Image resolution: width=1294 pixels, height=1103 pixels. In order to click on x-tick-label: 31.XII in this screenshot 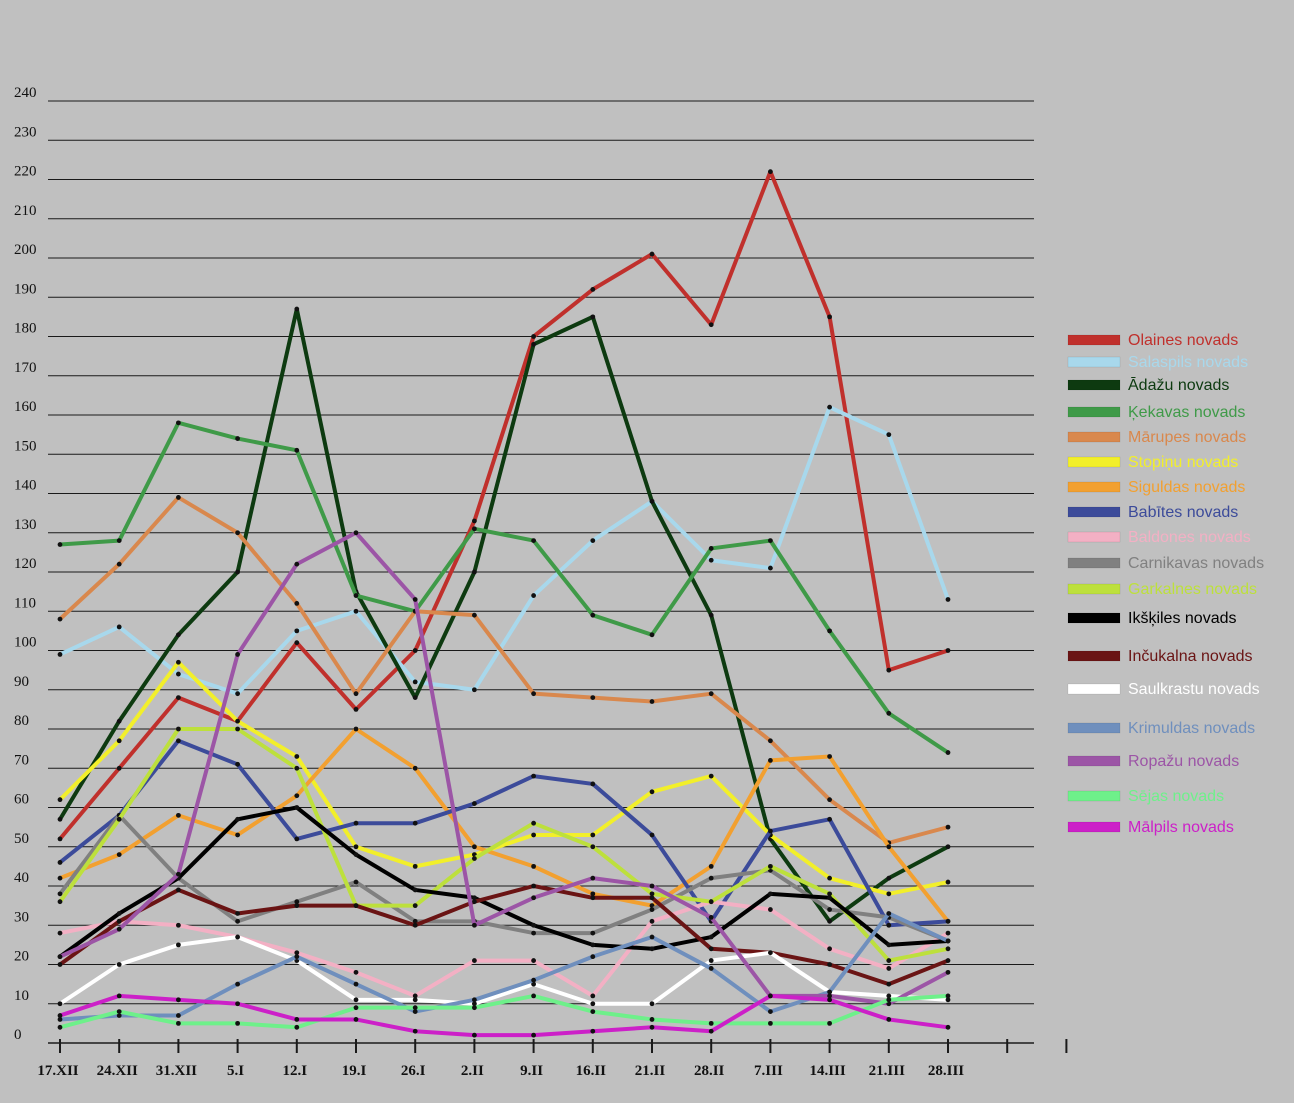, I will do `click(176, 1071)`.